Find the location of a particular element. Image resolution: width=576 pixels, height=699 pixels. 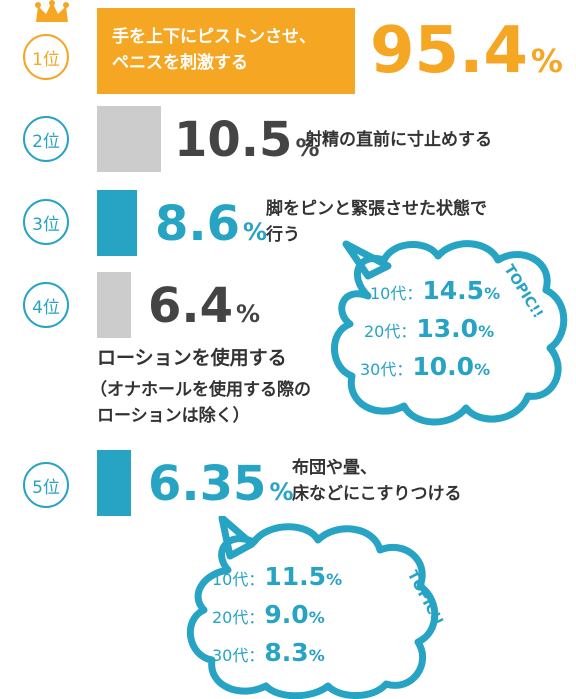

topic-1-row-2-colon: ： is located at coordinates (408, 331).